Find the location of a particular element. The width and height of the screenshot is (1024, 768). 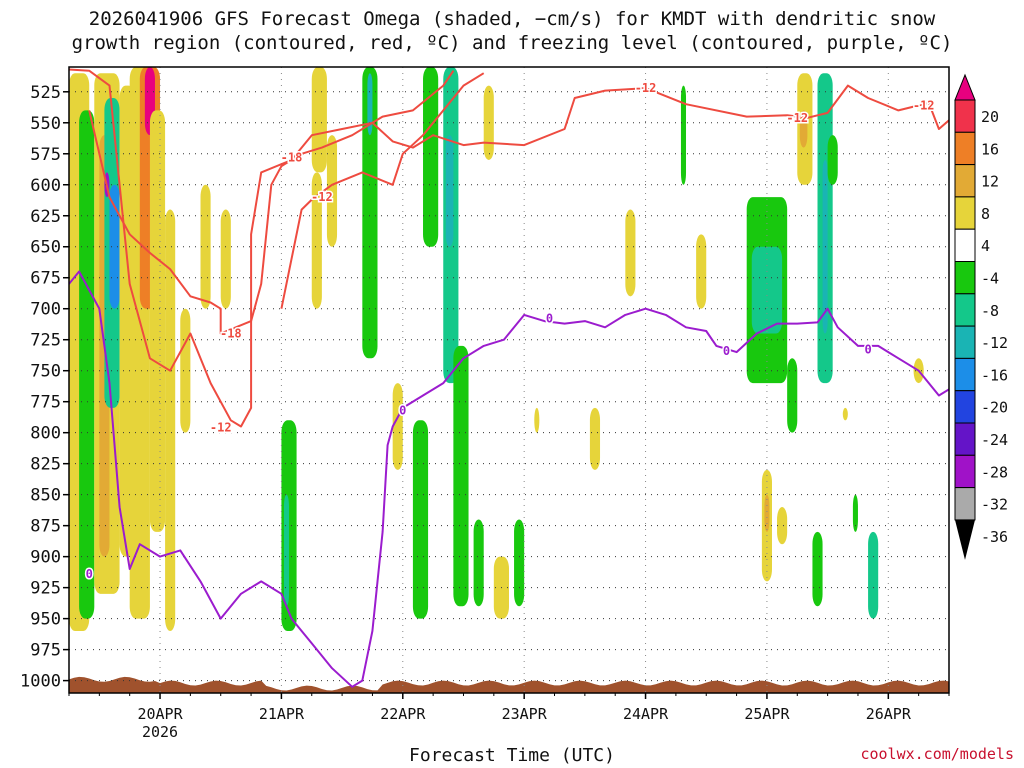

x-tick-label: 26APR is located at coordinates (889, 714).